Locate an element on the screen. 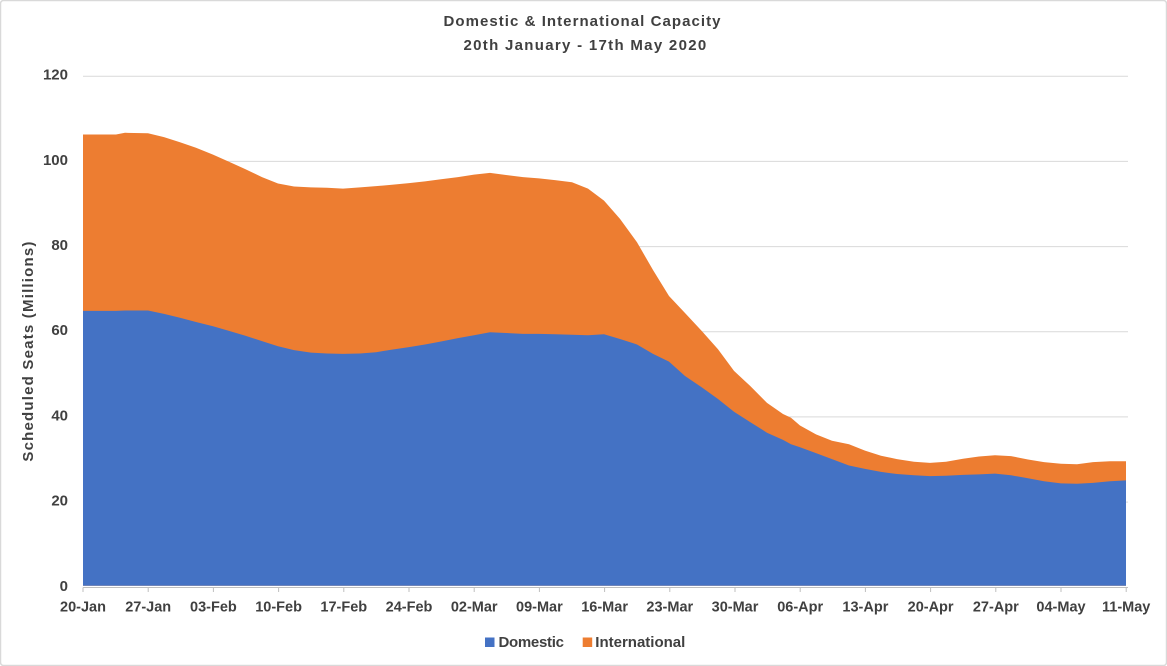 Image resolution: width=1167 pixels, height=666 pixels. svg-text: 0 is located at coordinates (64, 586).